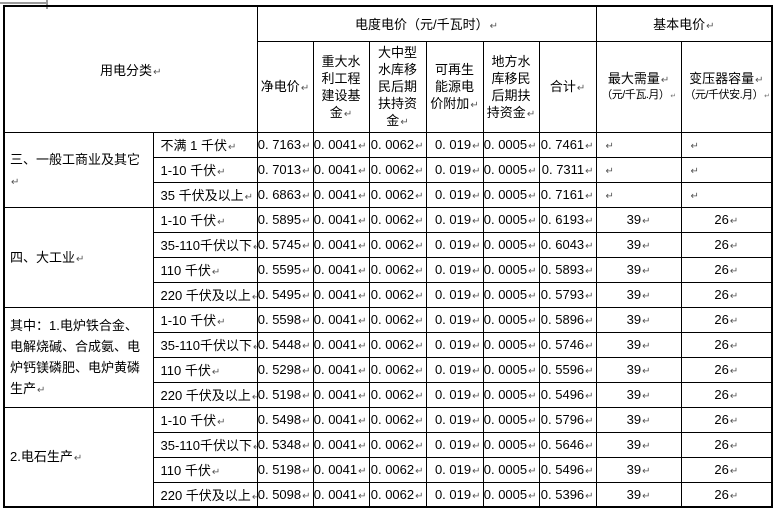 The height and width of the screenshot is (511, 773). I want to click on cell-value: 0. 5298, so click(279, 369).